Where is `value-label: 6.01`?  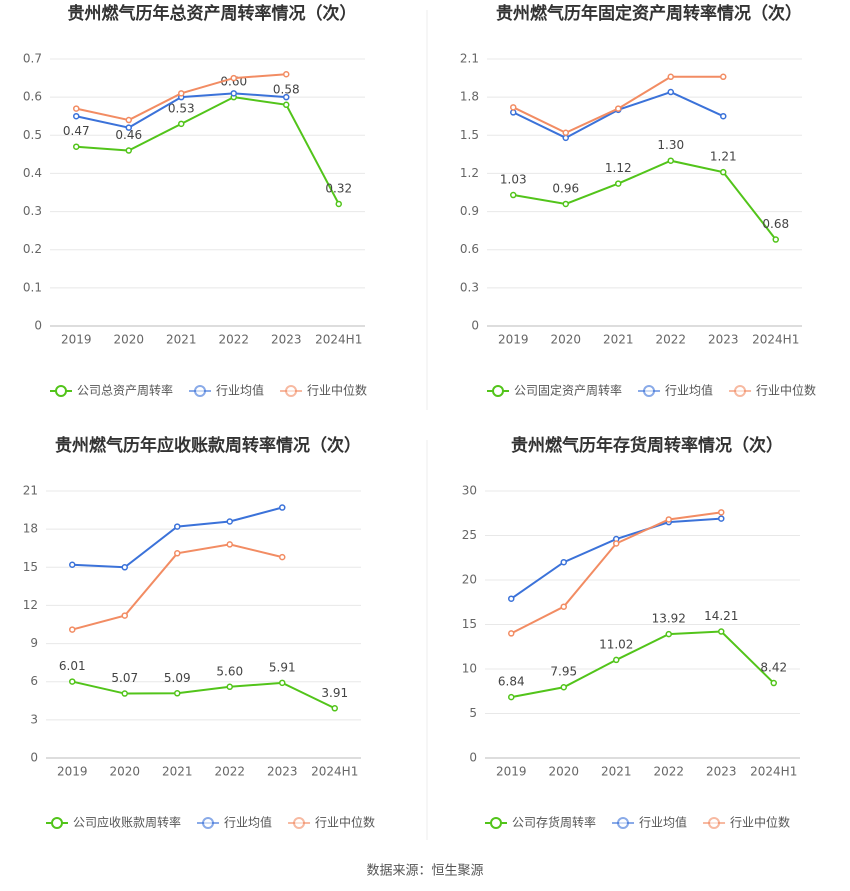
value-label: 6.01 is located at coordinates (72, 666).